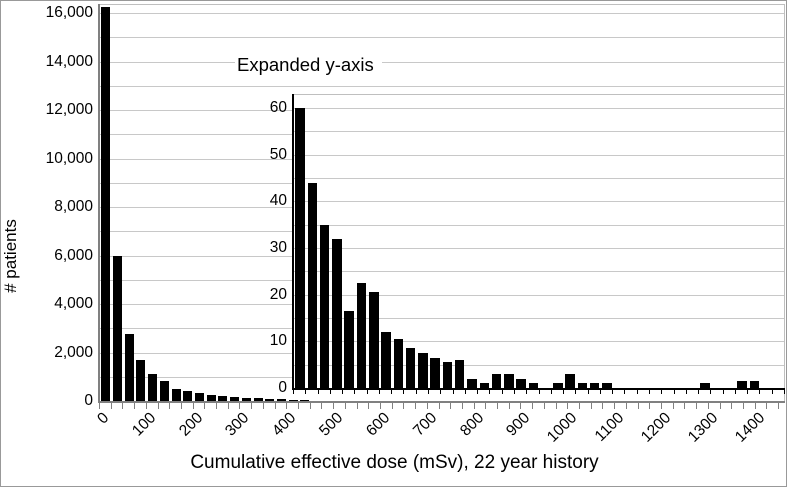  What do you see at coordinates (278, 247) in the screenshot?
I see `inset-y-tick-label: 30` at bounding box center [278, 247].